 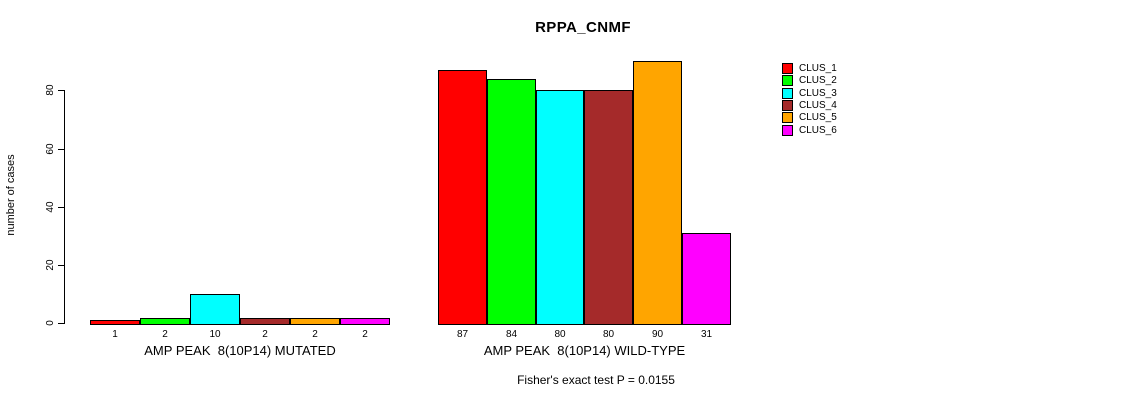 I want to click on legend-label: CLUS_3, so click(x=818, y=93).